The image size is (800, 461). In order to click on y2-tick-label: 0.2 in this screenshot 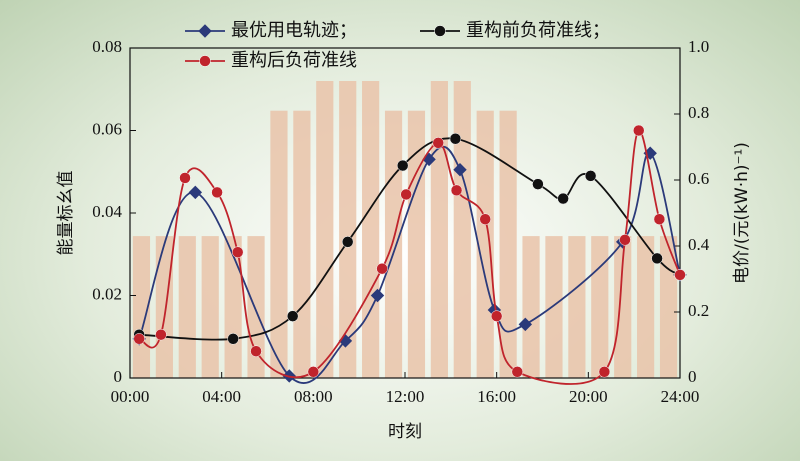, I will do `click(698, 310)`.